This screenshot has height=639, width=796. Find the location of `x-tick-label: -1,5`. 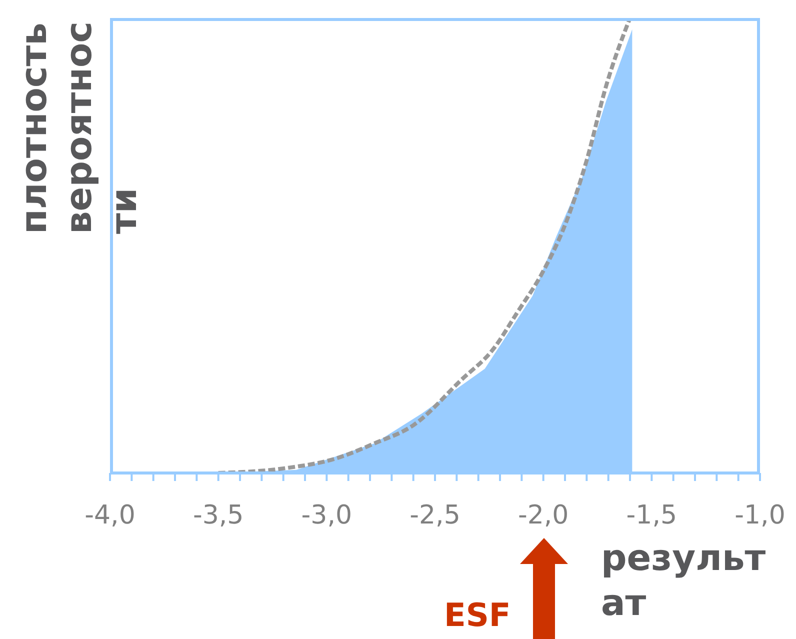

x-tick-label: -1,5 is located at coordinates (652, 515).